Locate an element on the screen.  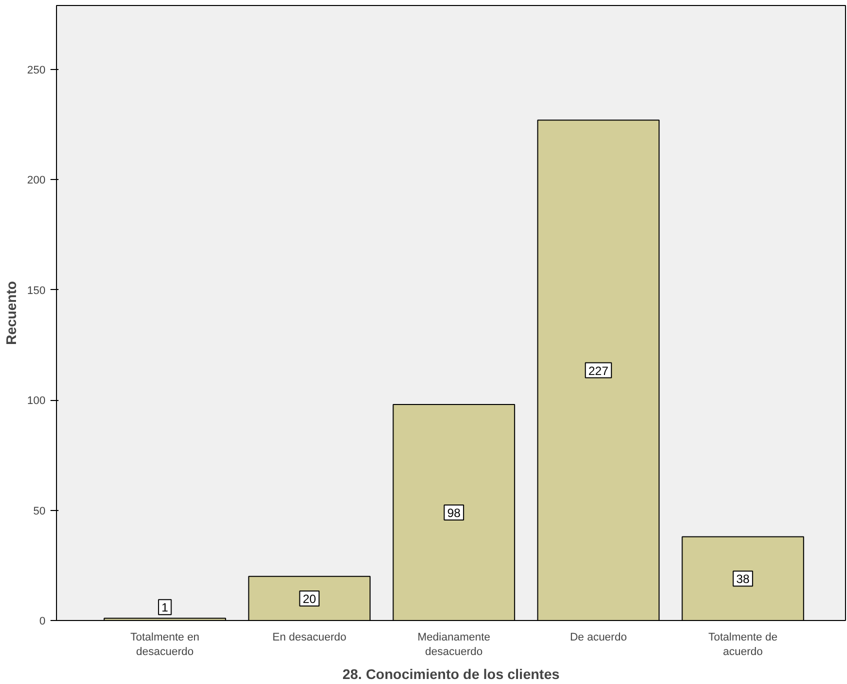
y-axis-title: Recuento is located at coordinates (11, 313).